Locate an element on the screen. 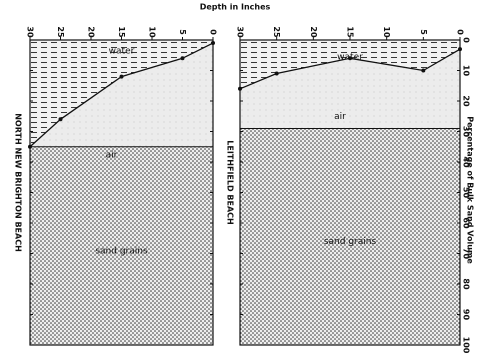  y-tick-label: 80 is located at coordinates (466, 284).